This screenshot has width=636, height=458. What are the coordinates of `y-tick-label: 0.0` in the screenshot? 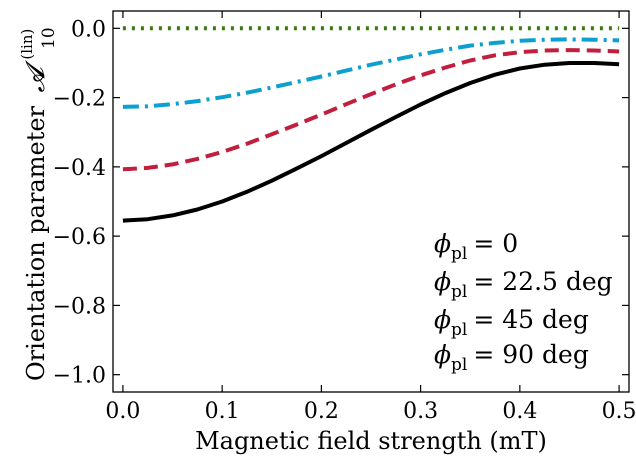 It's located at (88, 29).